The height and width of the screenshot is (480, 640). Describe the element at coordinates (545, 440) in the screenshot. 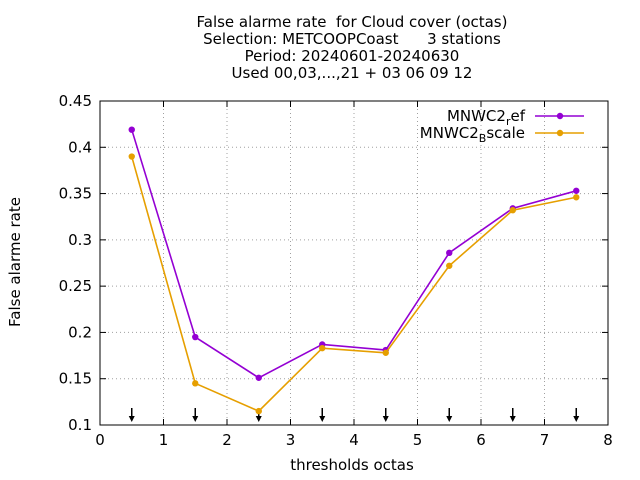

I see `x-tick-label: 7` at that location.